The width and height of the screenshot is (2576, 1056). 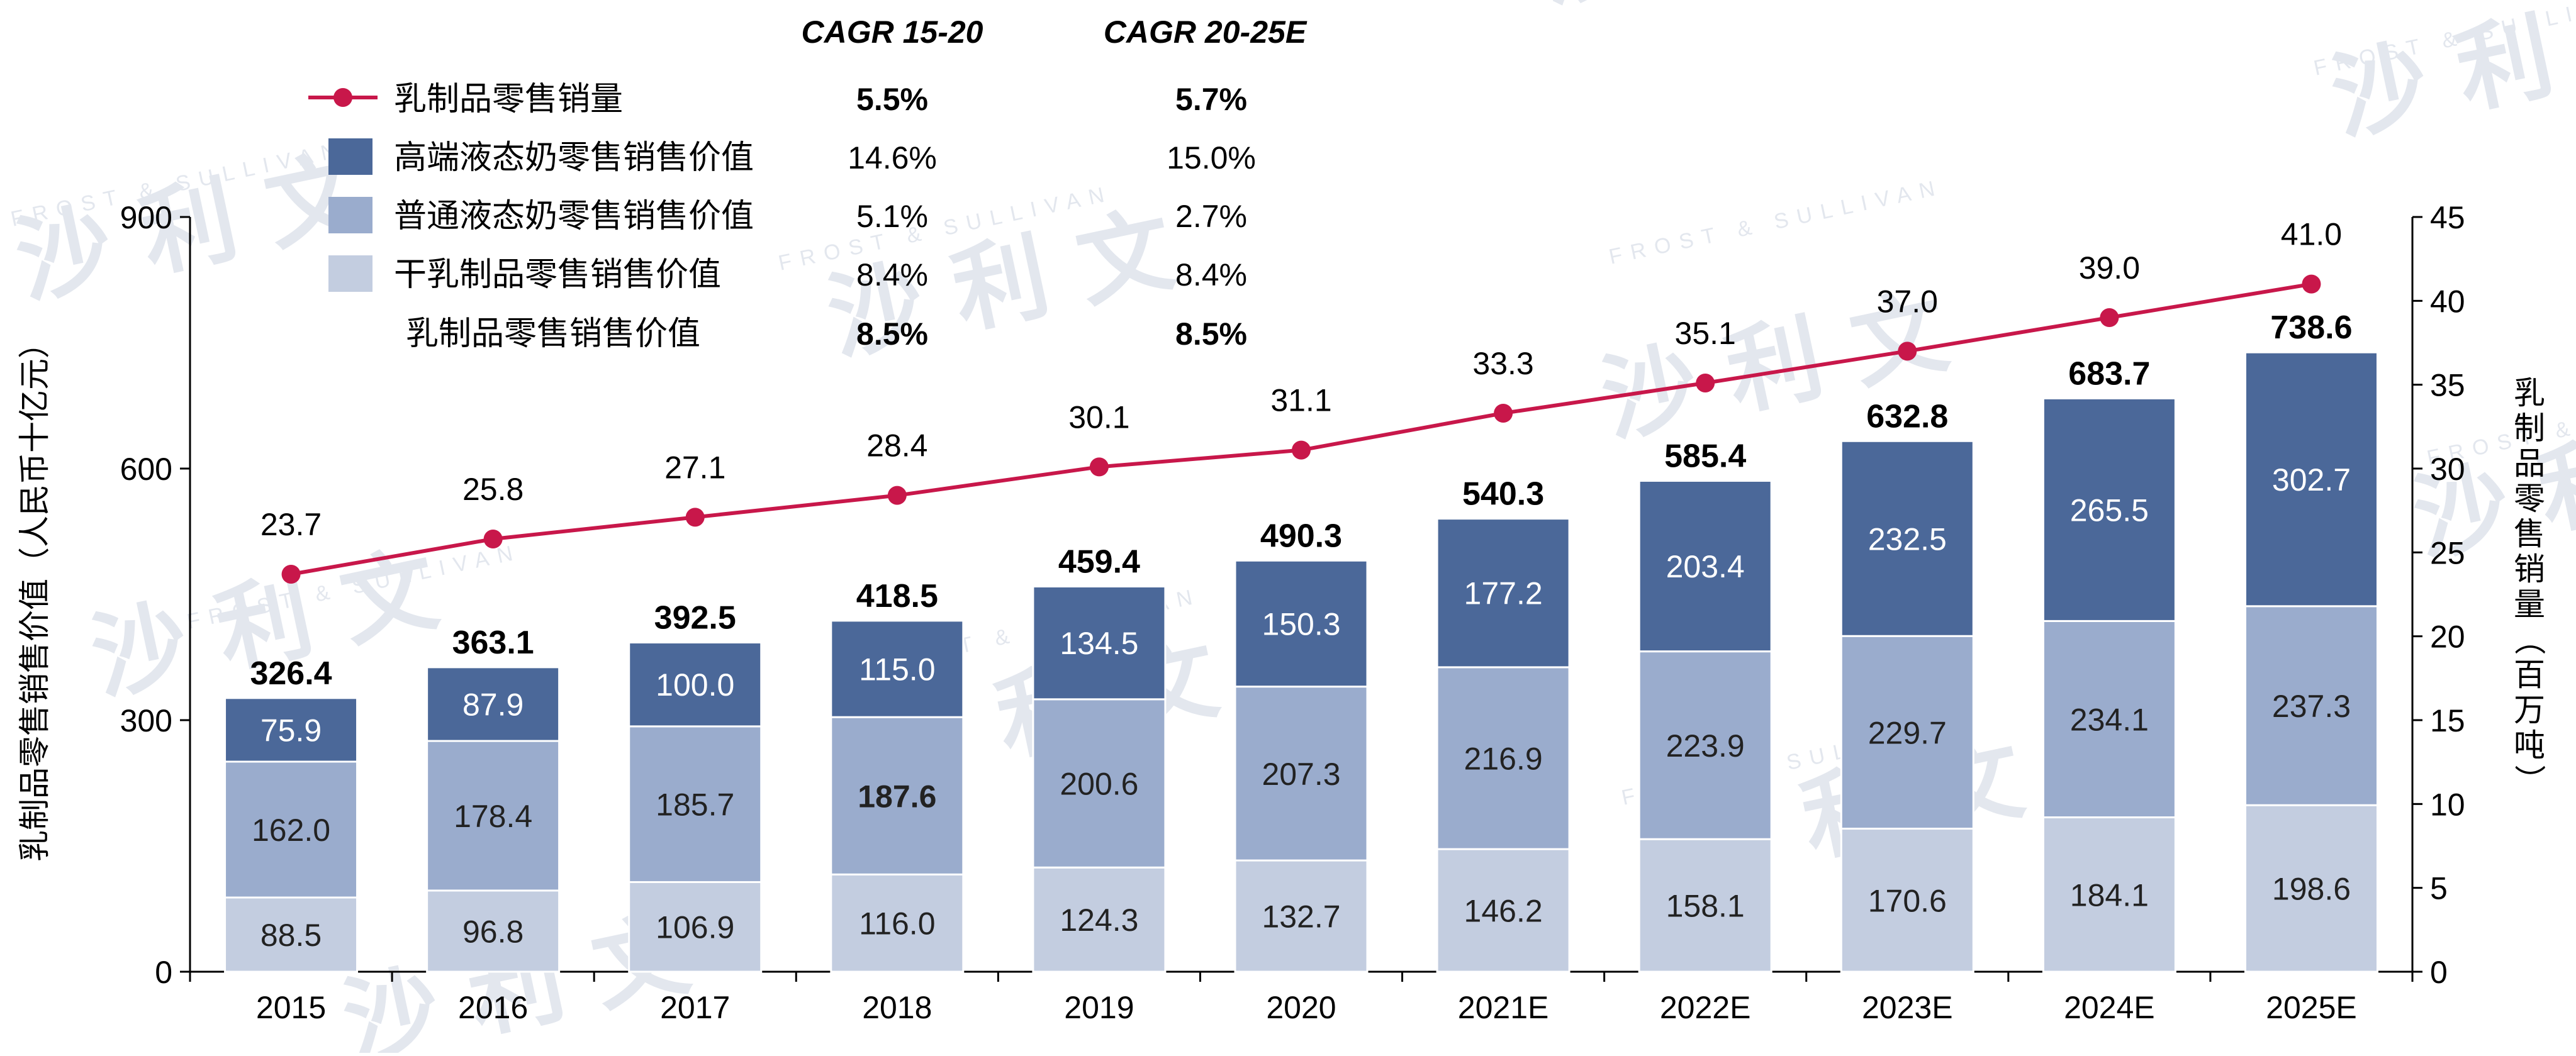 What do you see at coordinates (1211, 216) in the screenshot?
I see `cagr-value: 2.7%` at bounding box center [1211, 216].